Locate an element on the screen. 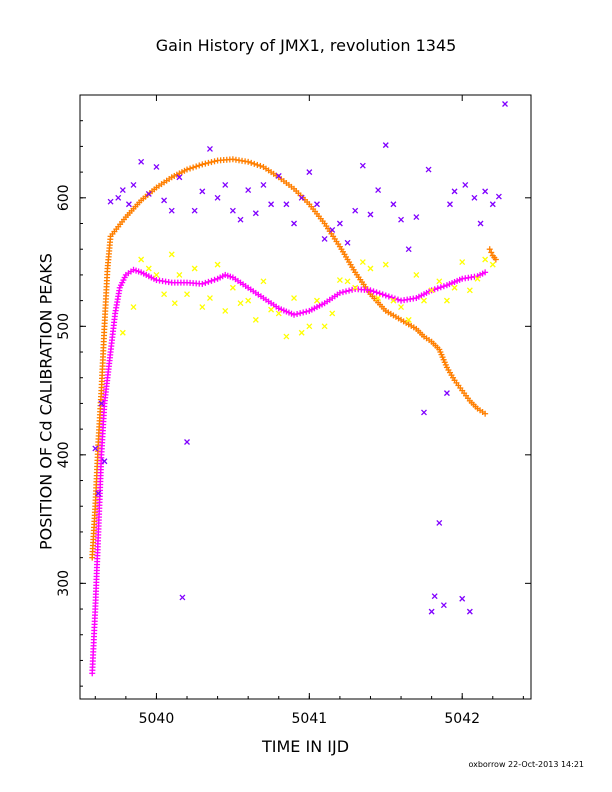 This screenshot has height=792, width=612. y-axis-label: POSITION OF Cd CALIBRATION PEAKS is located at coordinates (46, 401).